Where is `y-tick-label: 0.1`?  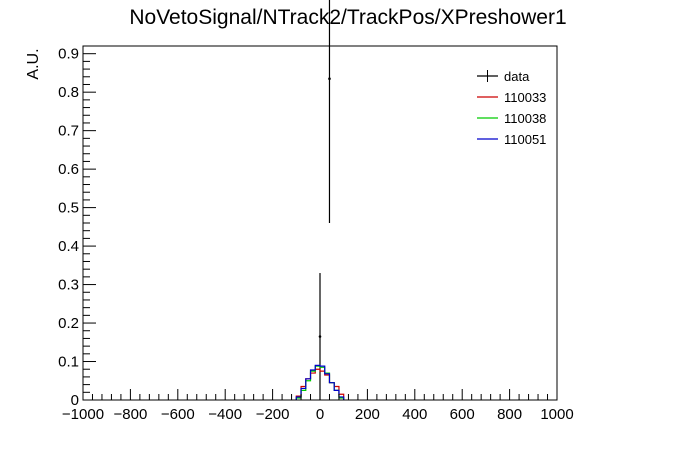 y-tick-label: 0.1 is located at coordinates (68, 362).